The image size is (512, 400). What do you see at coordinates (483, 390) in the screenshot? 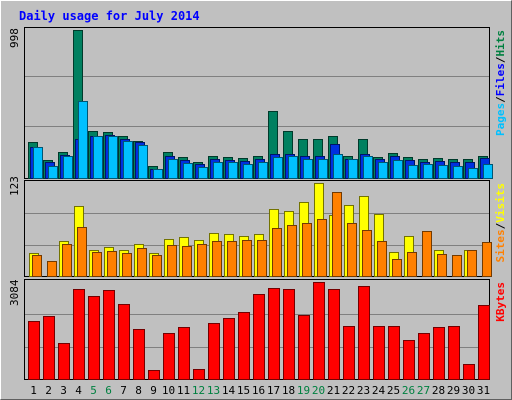
I see `x-tick-day-31: 31` at bounding box center [483, 390].